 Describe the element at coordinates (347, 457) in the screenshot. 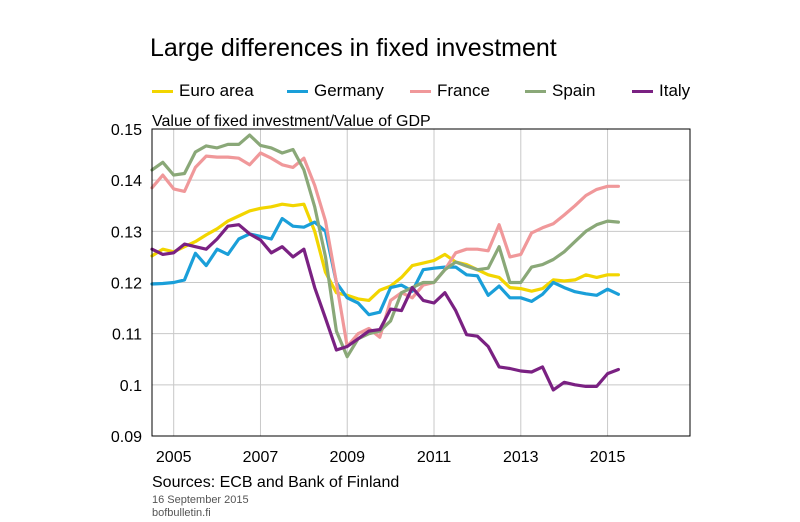

I see `x-tick-label: 2009` at that location.